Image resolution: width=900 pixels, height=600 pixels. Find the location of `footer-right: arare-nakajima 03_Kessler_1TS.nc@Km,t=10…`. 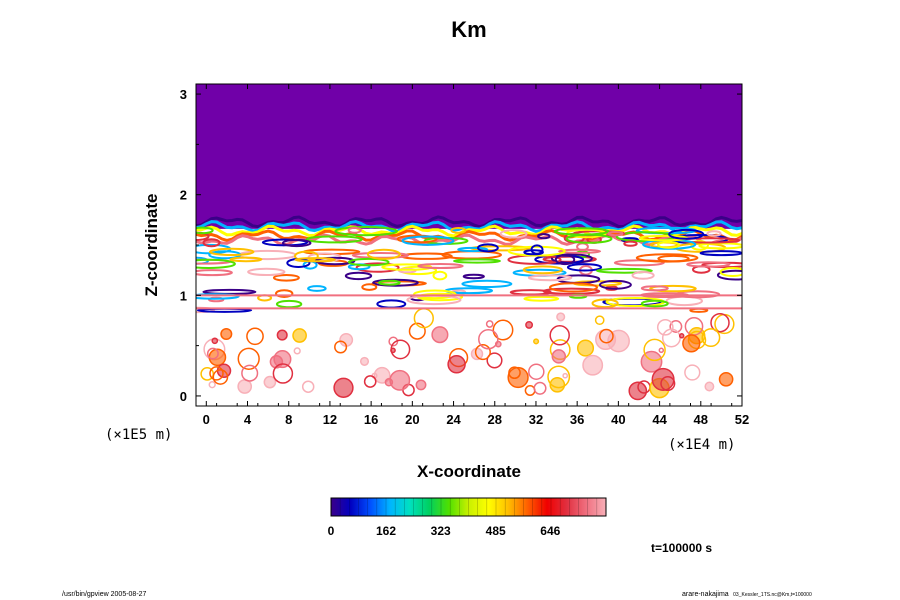

footer-right: arare-nakajima 03_Kessler_1TS.nc@Km,t=10… is located at coordinates (747, 591).